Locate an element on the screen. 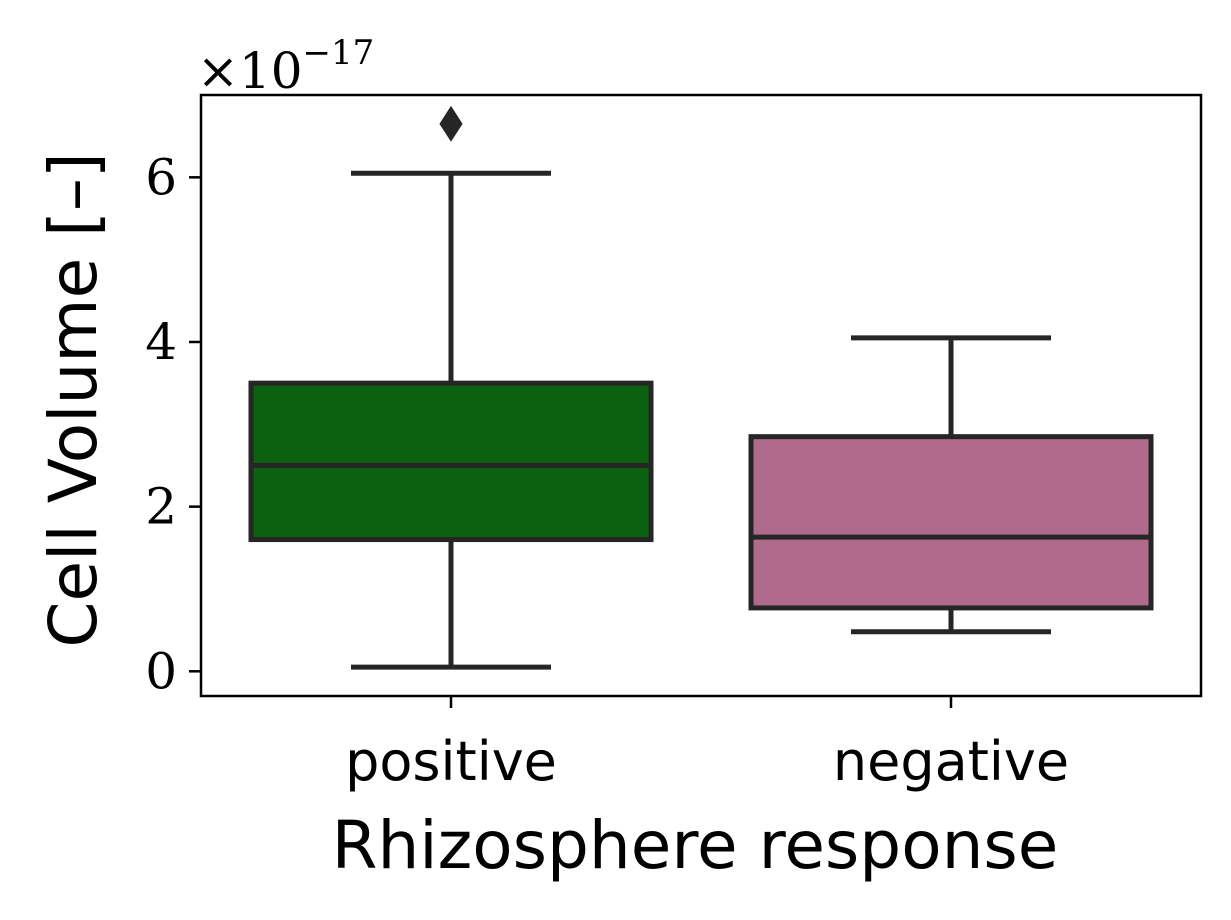 The width and height of the screenshot is (1231, 920). x-axis: positive negative is located at coordinates (707, 744).